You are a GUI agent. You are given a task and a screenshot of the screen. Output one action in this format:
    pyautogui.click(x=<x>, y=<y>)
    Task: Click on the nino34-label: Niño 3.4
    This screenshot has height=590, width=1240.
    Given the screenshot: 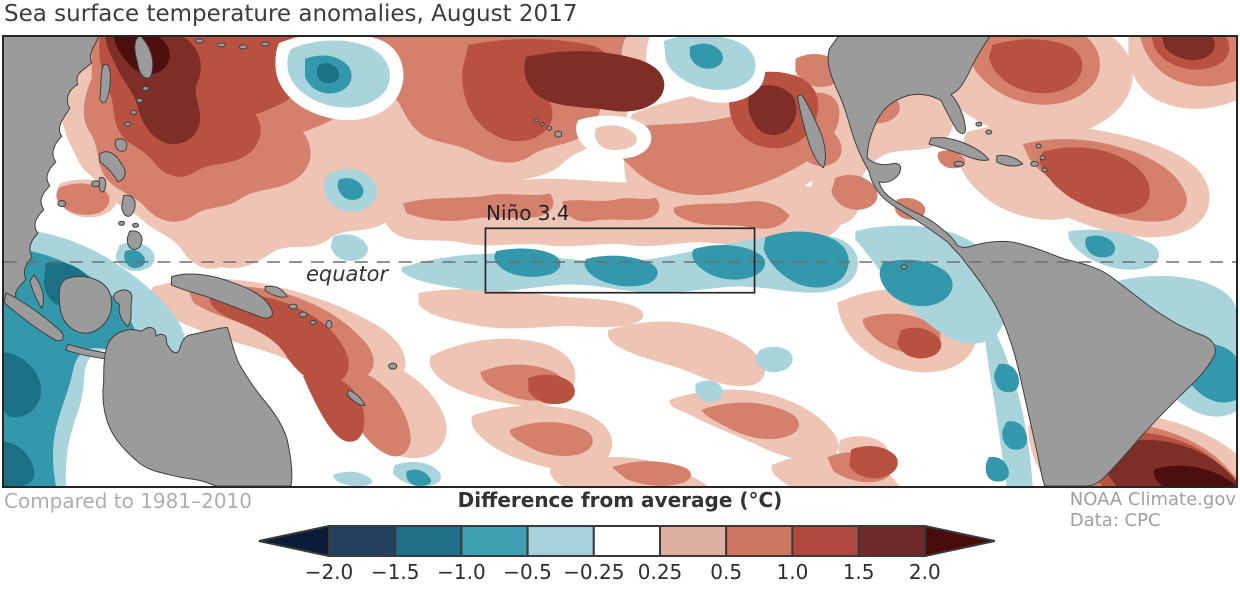 What is the action you would take?
    pyautogui.click(x=528, y=213)
    